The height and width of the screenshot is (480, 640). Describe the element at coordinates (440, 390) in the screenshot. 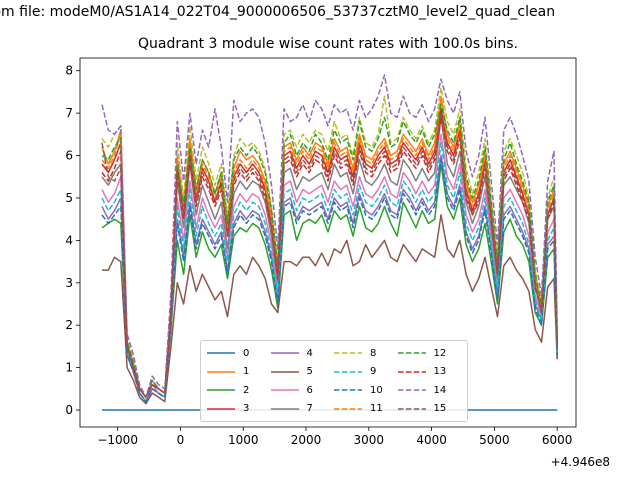

I see `legend-label: 14` at that location.